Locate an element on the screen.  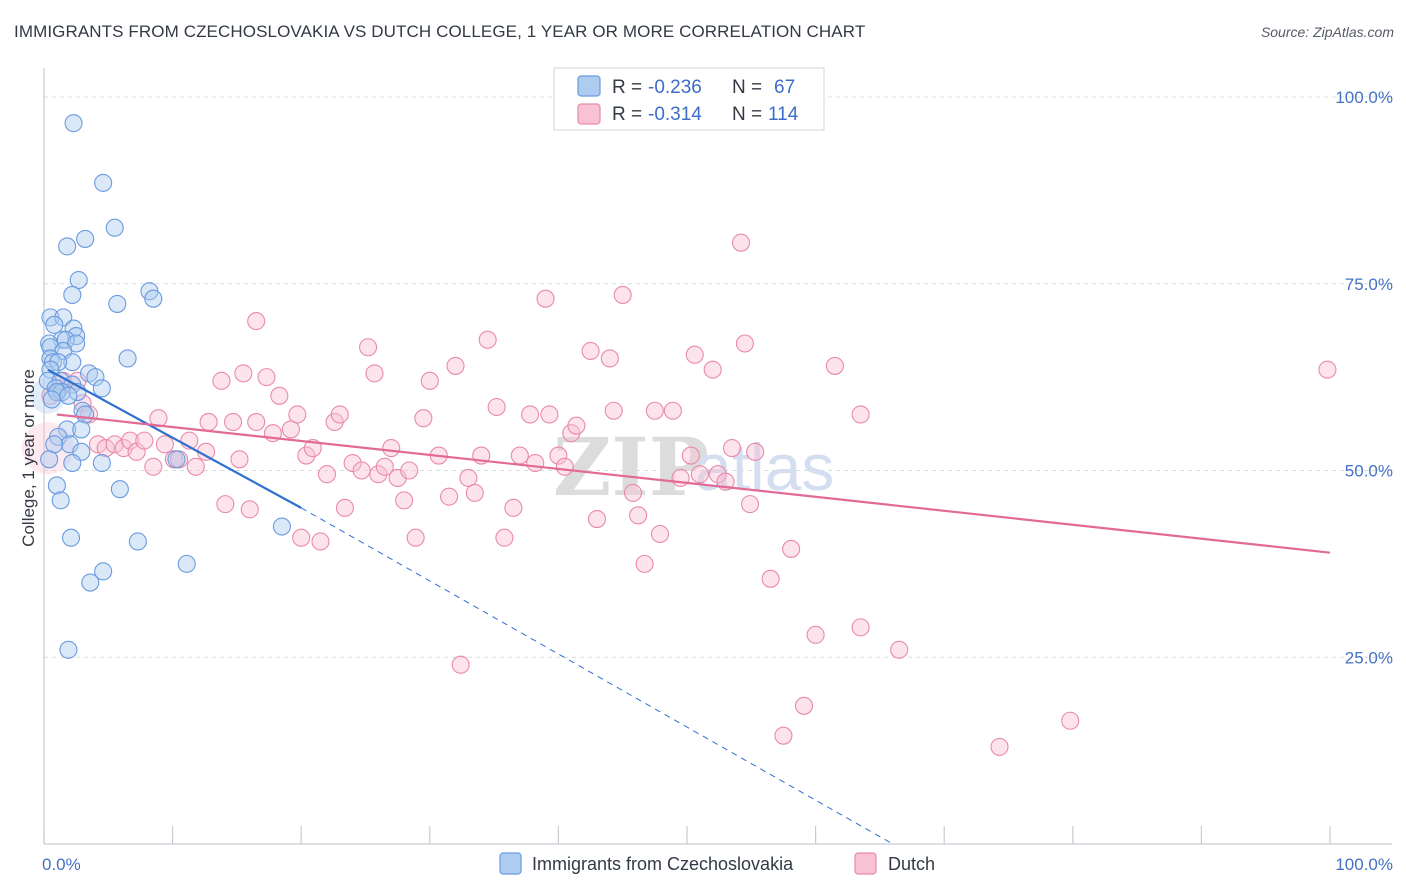
y-tick-label-2: 75.0% is located at coordinates (1369, 284).